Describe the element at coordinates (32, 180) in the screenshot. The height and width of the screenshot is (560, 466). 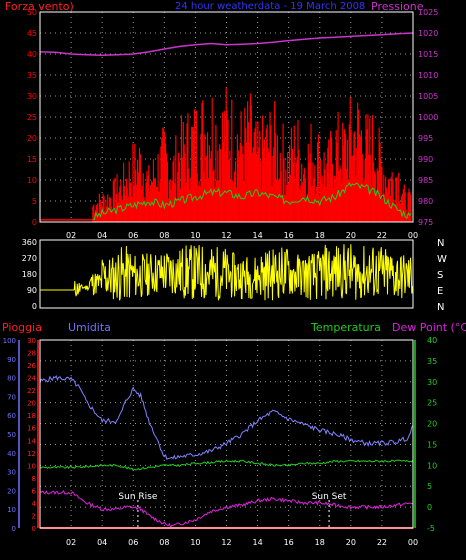
I see `wind-tick-label: 10` at that location.